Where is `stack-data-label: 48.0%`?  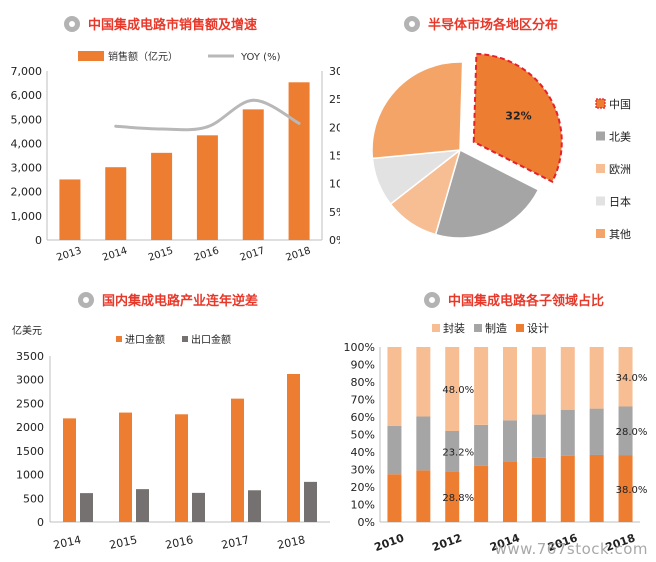 stack-data-label: 48.0% is located at coordinates (458, 390).